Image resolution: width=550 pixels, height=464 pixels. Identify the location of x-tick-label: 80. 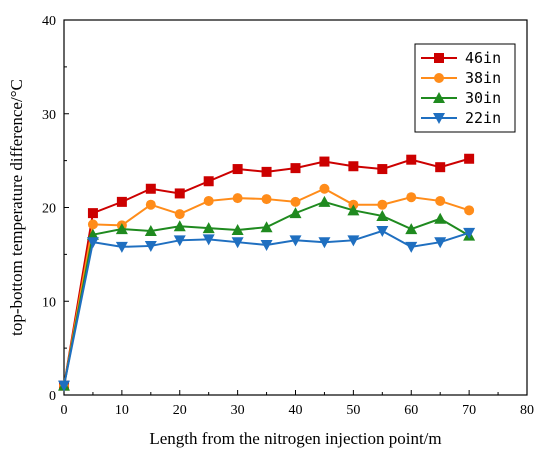
(527, 410).